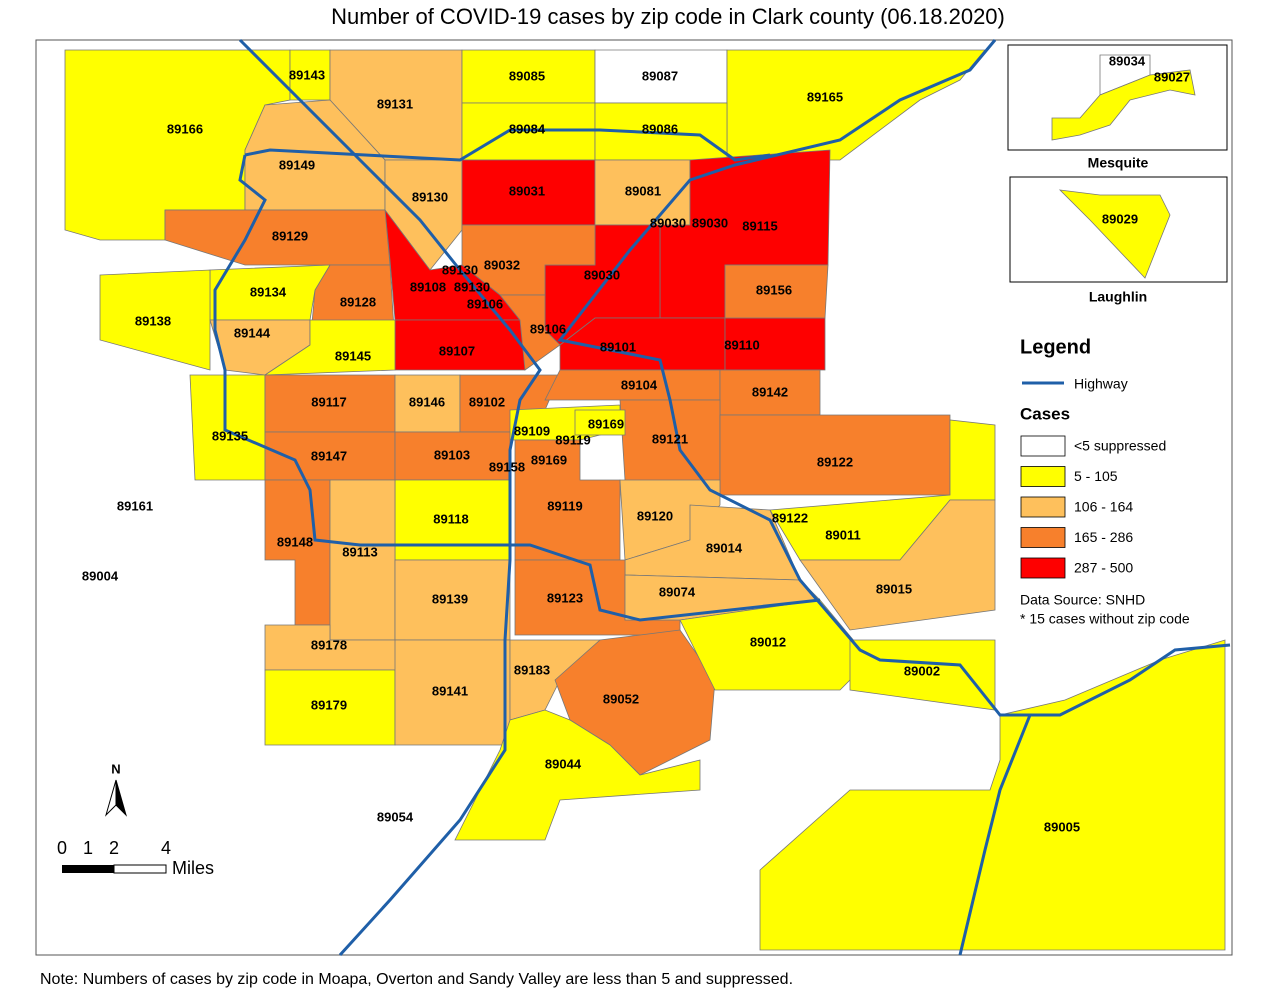 The height and width of the screenshot is (1006, 1280). Describe the element at coordinates (670, 438) in the screenshot. I see `zip-label: 89121` at that location.